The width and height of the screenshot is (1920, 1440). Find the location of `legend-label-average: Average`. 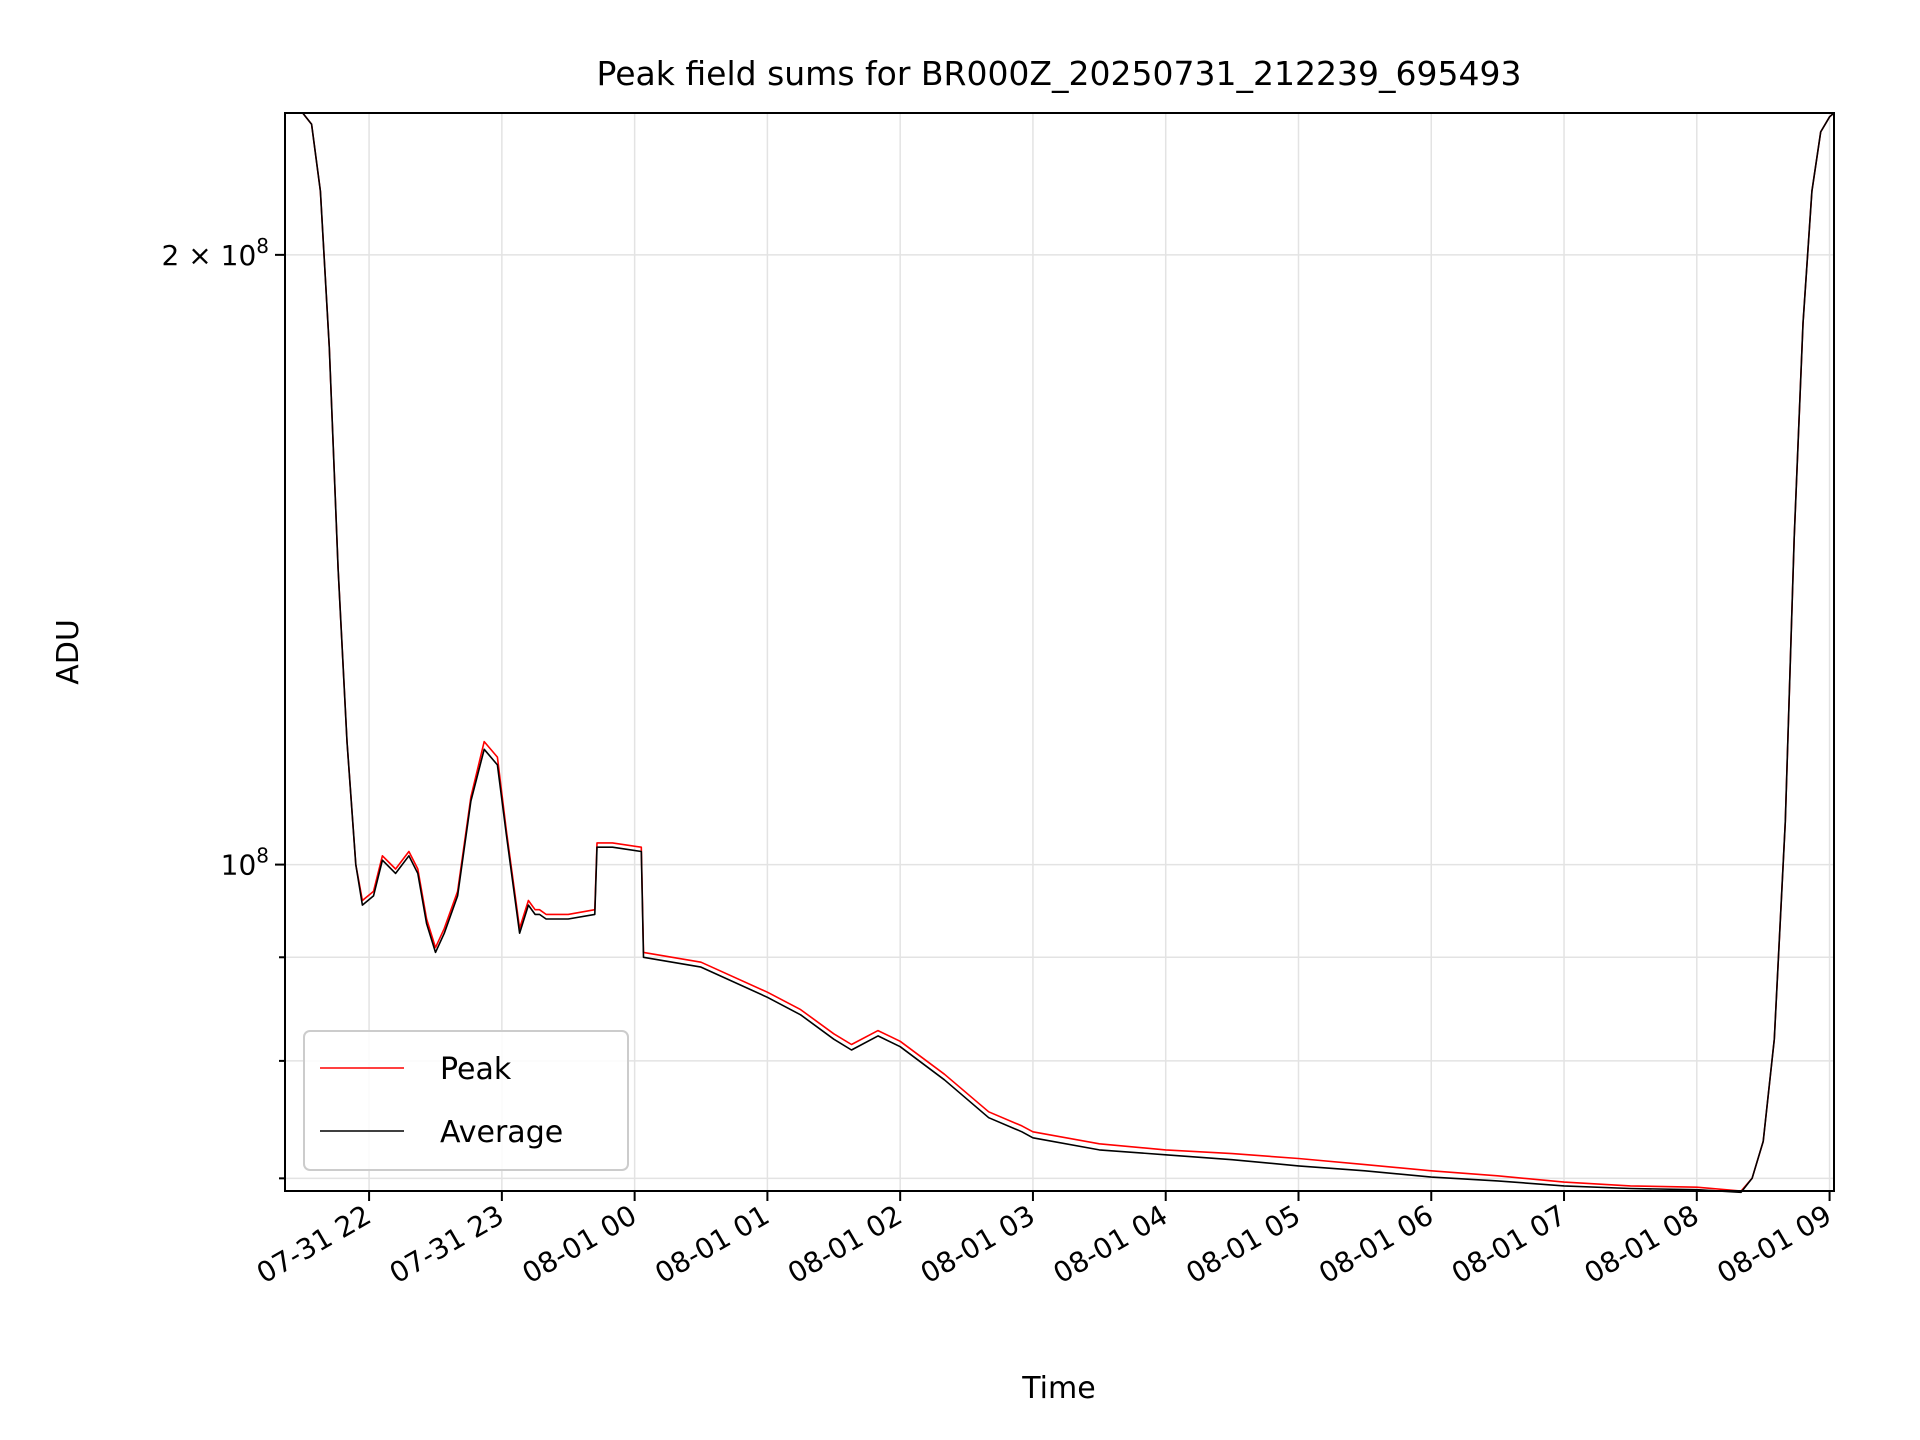

legend-label-average: Average is located at coordinates (501, 1132).